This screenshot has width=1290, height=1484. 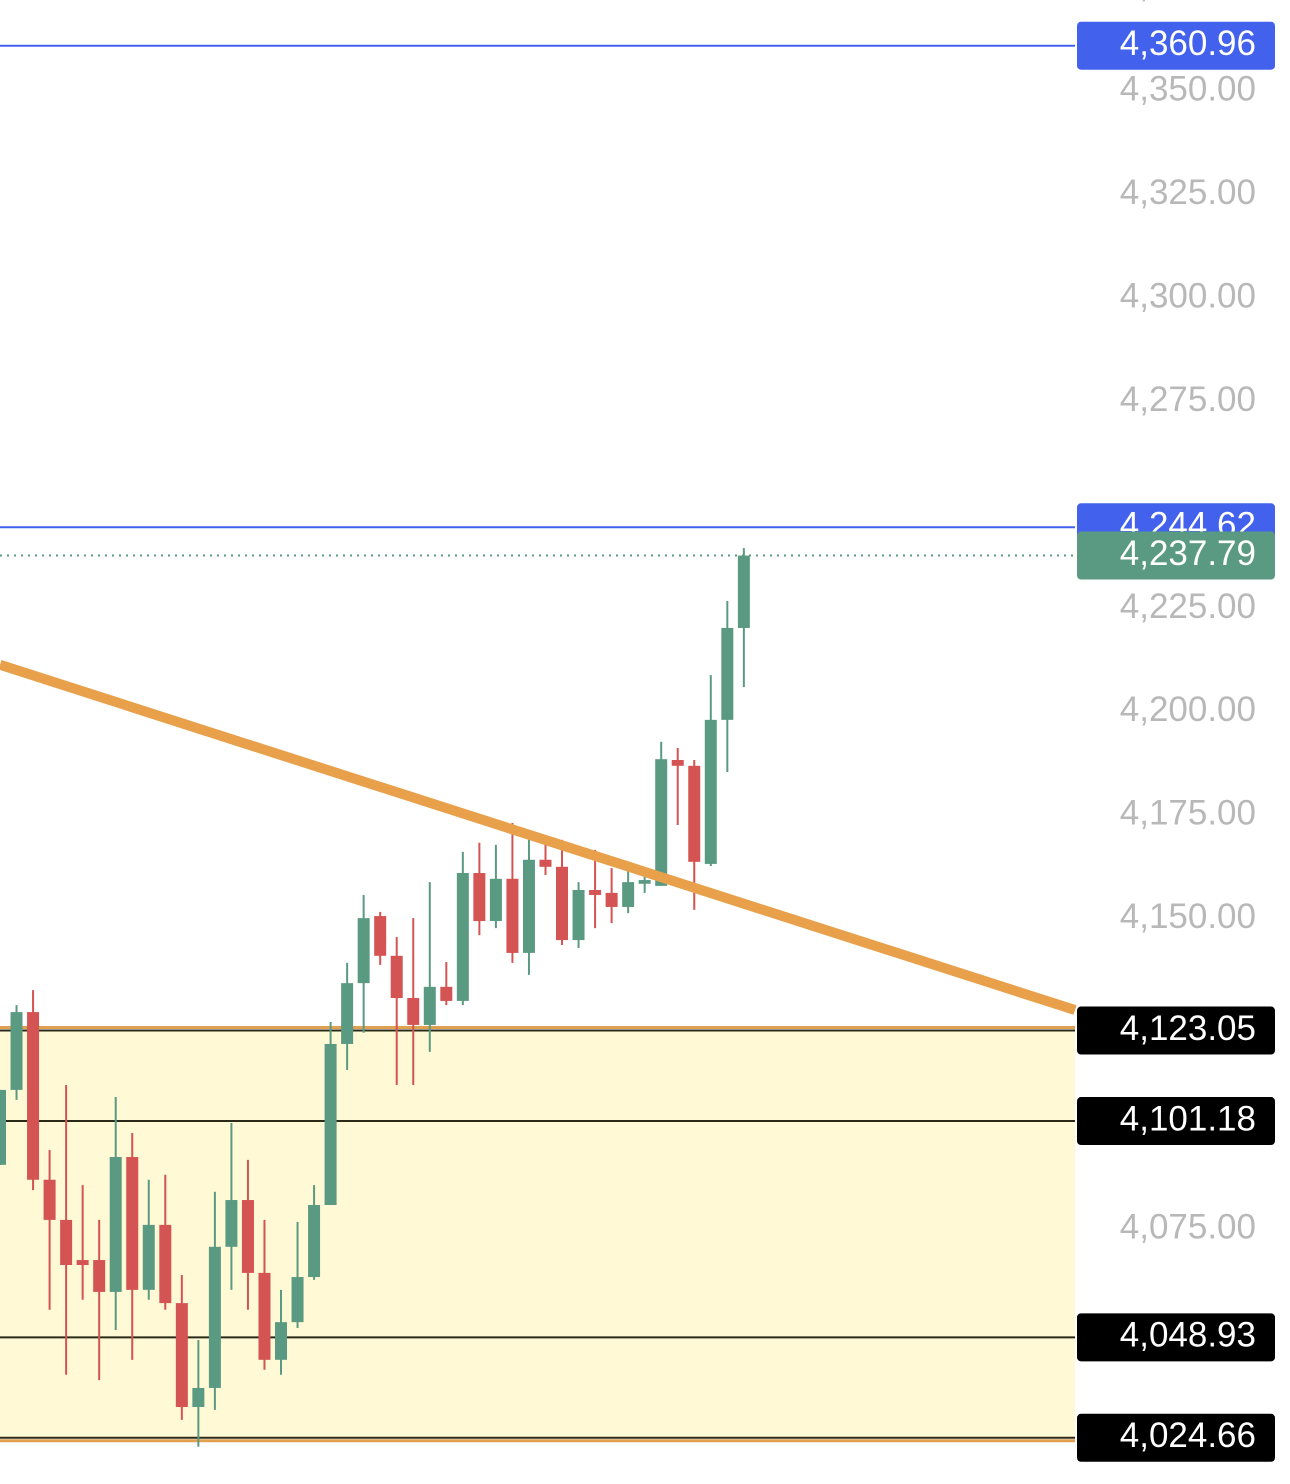 What do you see at coordinates (1188, 1118) in the screenshot?
I see `price-label: 4,101.18` at bounding box center [1188, 1118].